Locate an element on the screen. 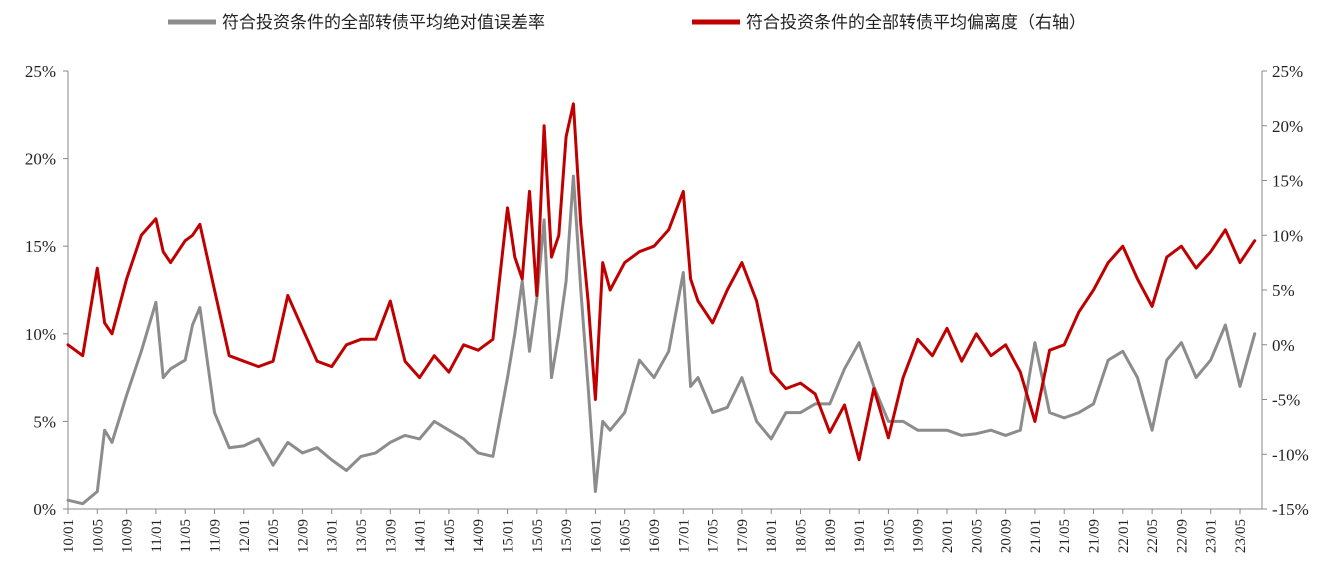  x-tick-label: 10/05 is located at coordinates (98, 536).